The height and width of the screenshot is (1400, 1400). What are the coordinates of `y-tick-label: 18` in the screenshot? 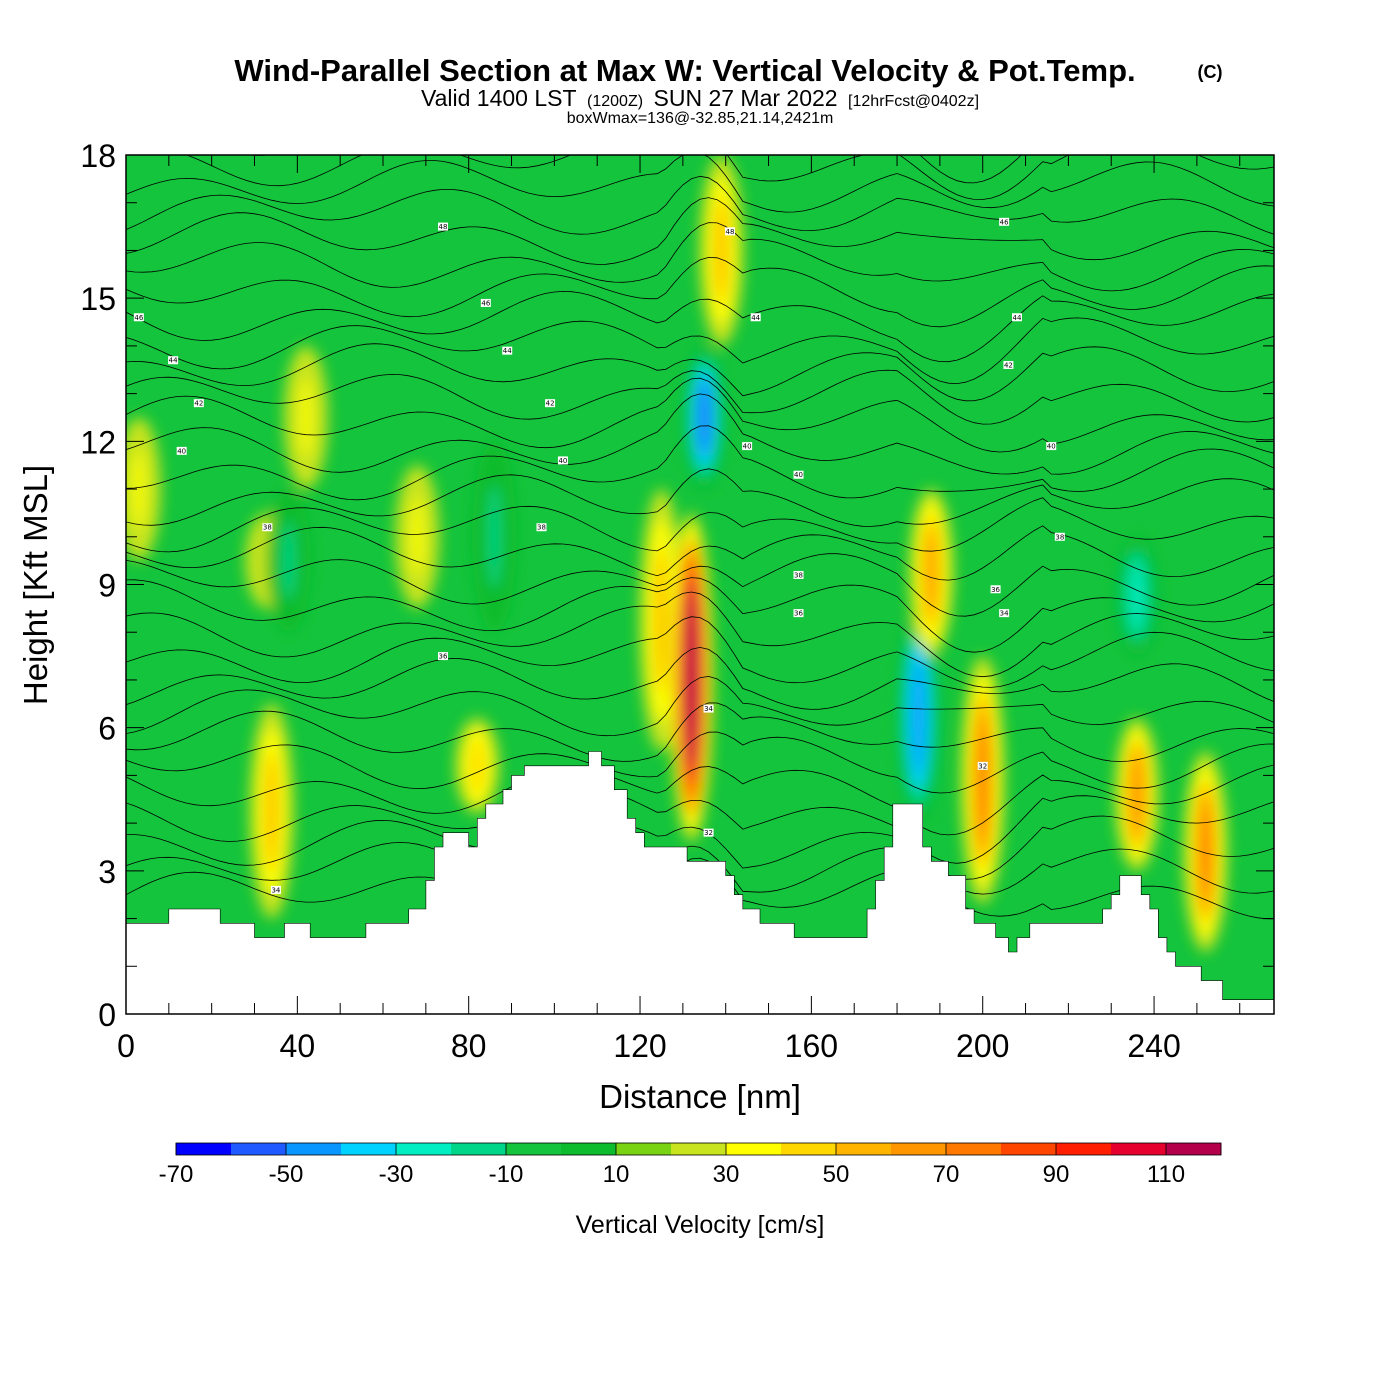 It's located at (98, 156).